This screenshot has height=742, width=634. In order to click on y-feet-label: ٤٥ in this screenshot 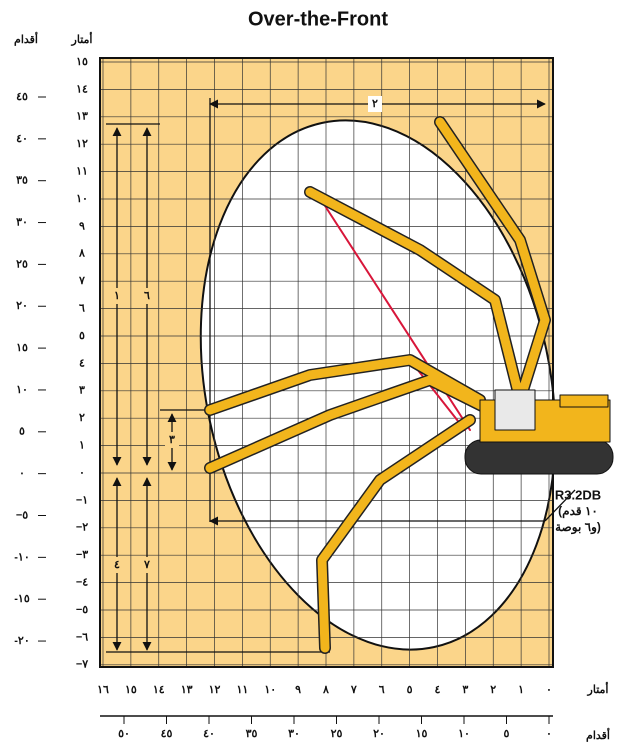, I will do `click(22, 97)`.